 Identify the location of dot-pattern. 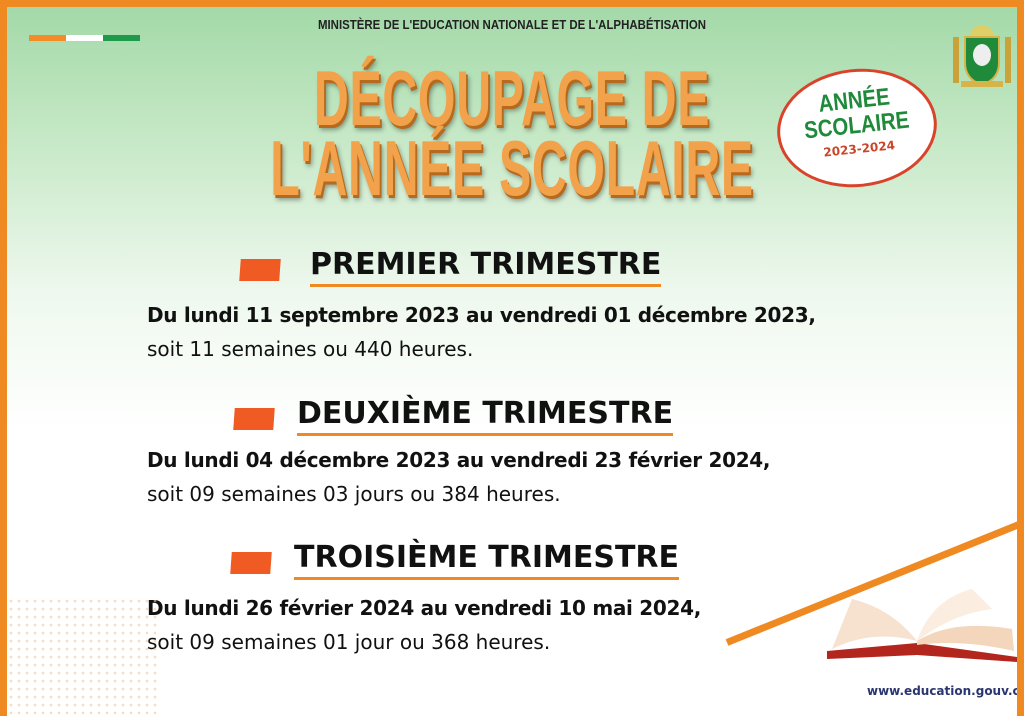
(82, 656).